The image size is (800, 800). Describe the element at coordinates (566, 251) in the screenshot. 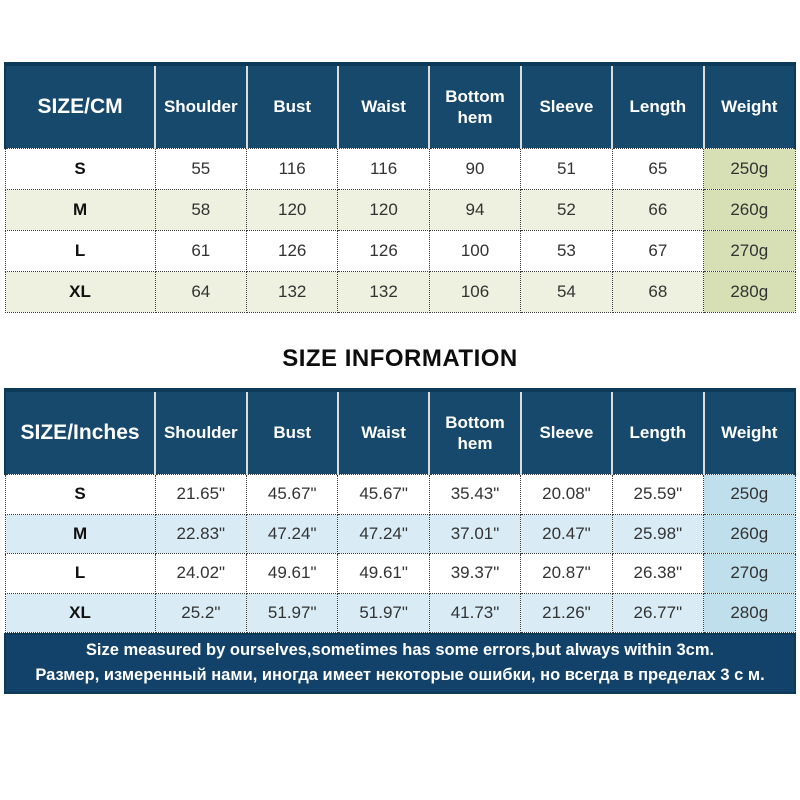

I see `value-cell: 53` at that location.